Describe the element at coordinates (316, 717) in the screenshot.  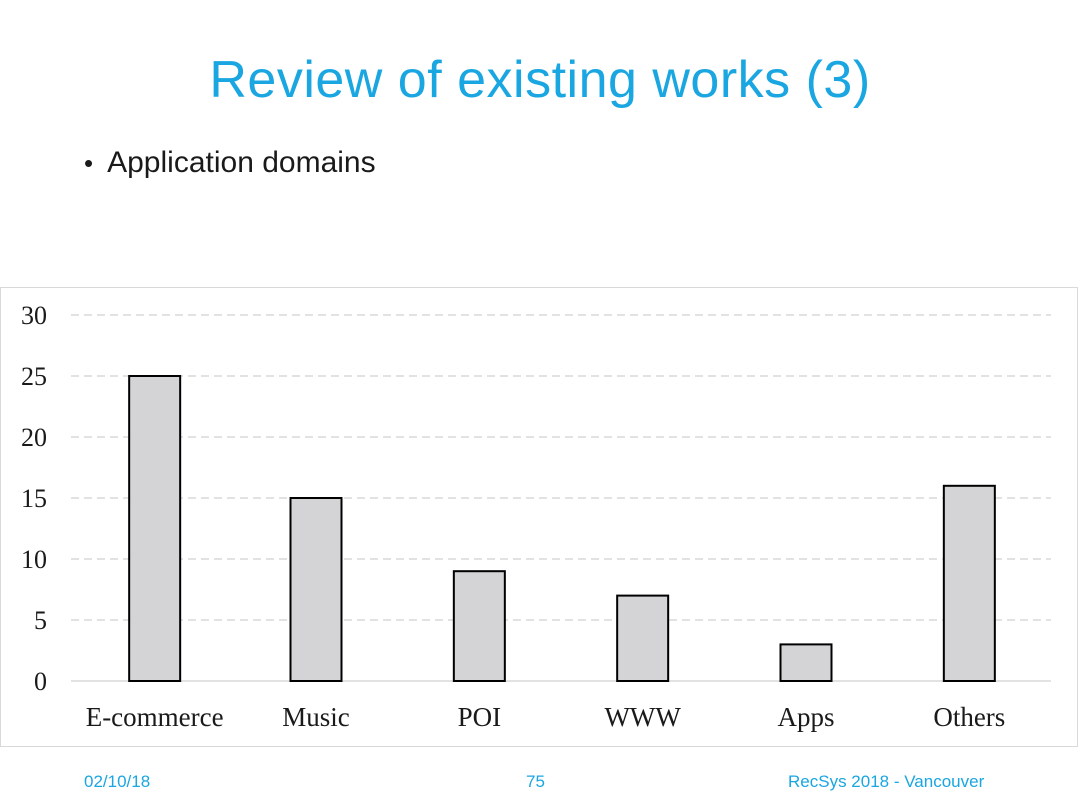
I see `x-category-label: Music` at that location.